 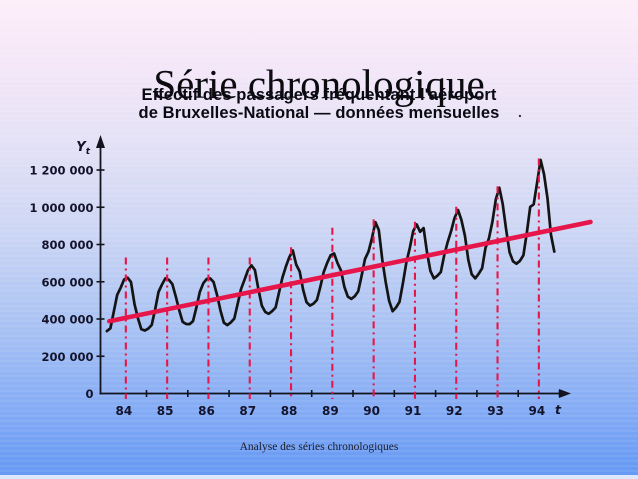 What do you see at coordinates (330, 411) in the screenshot?
I see `x-year-label: 89` at bounding box center [330, 411].